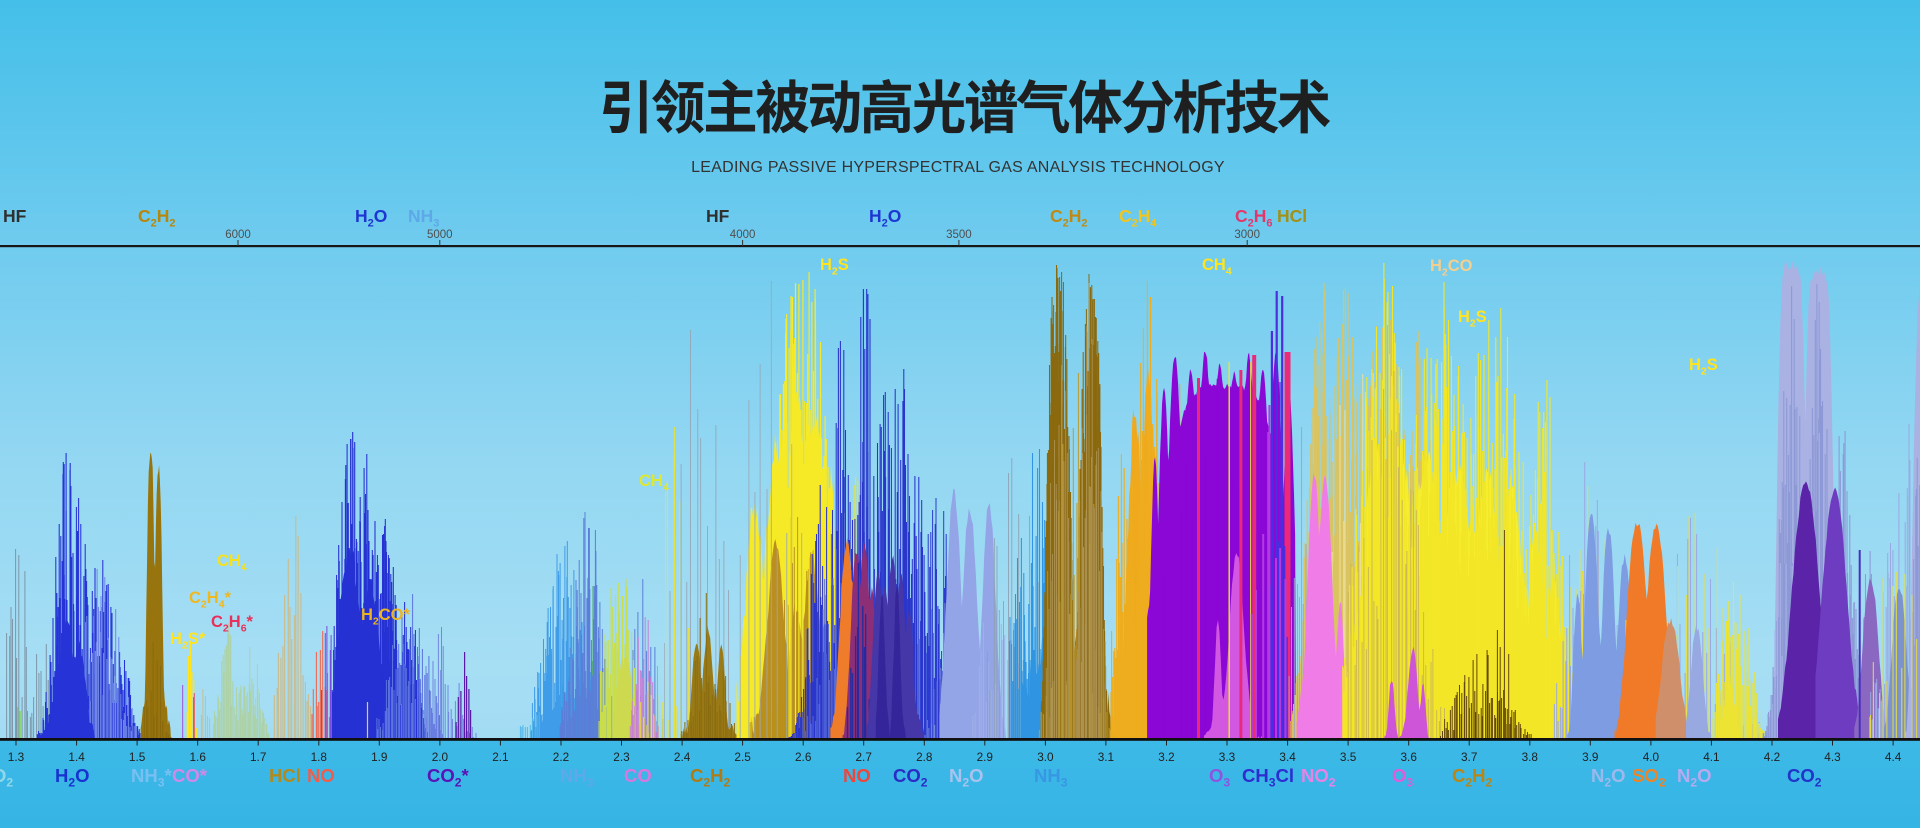 The width and height of the screenshot is (1920, 828). I want to click on svg-text: 2.8, so click(924, 757).